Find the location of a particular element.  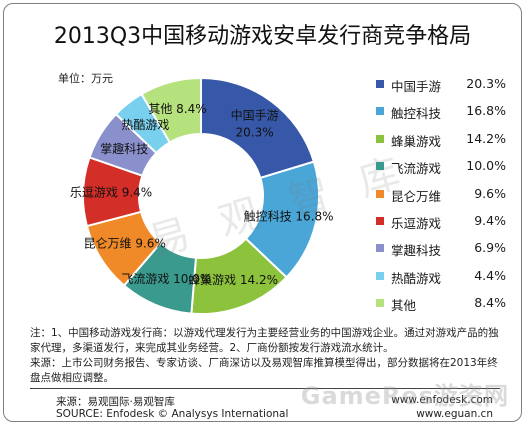

legend-name: 昆仑万维 is located at coordinates (416, 196).